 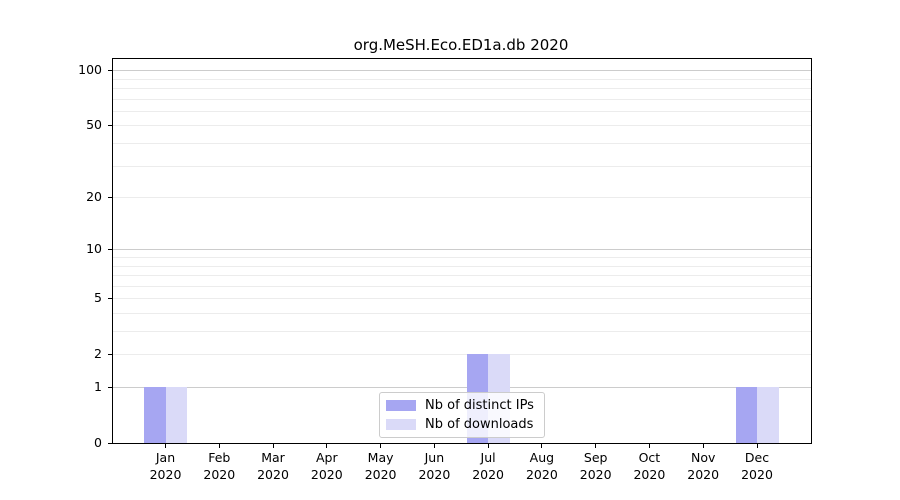 I want to click on x-axis-tick-label: Jan 2020, so click(x=166, y=466).